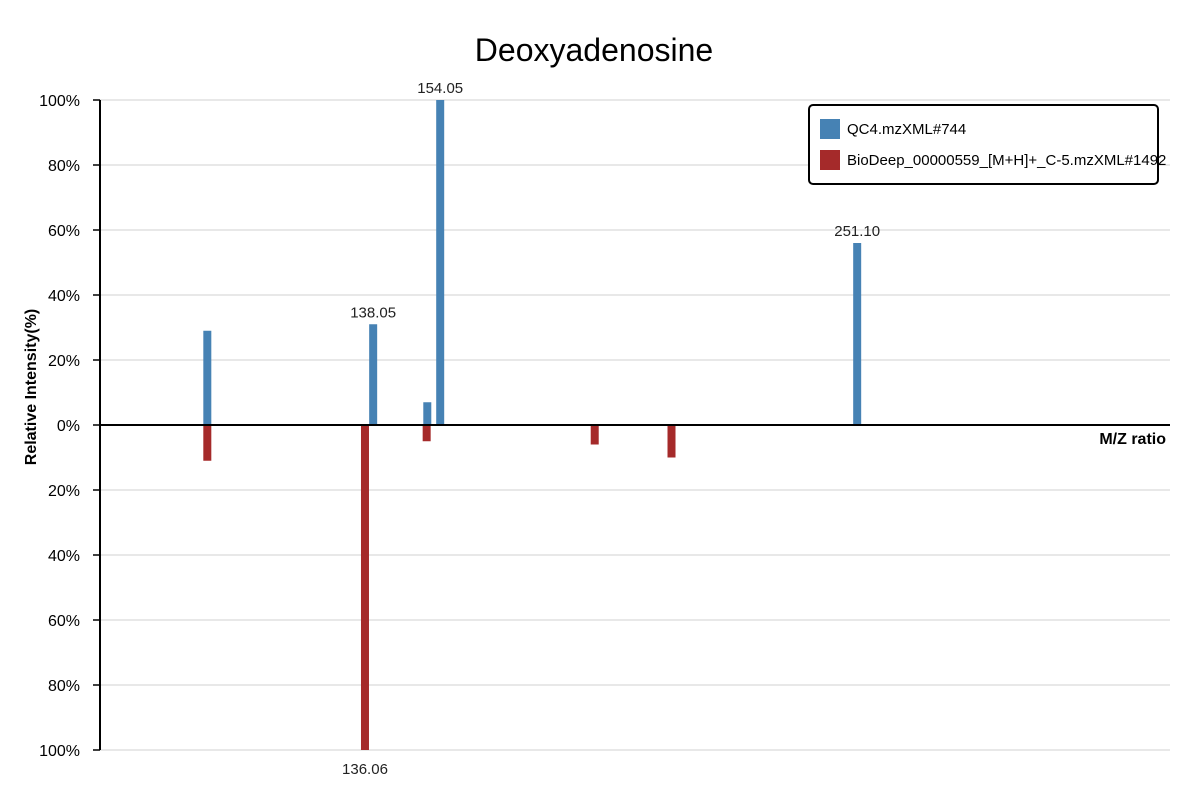 The image size is (1200, 800). I want to click on legend-label-series-2: BioDeep_00000559_[M+H]+_C-5.mzXML#1492, so click(1006, 160).